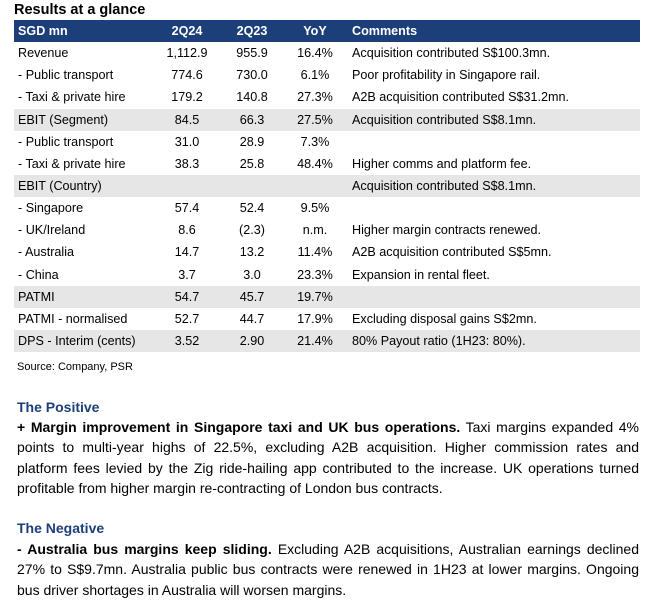 Image resolution: width=649 pixels, height=612 pixels. What do you see at coordinates (444, 318) in the screenshot?
I see `cell-comment: Excluding disposal gains S$2mn.` at bounding box center [444, 318].